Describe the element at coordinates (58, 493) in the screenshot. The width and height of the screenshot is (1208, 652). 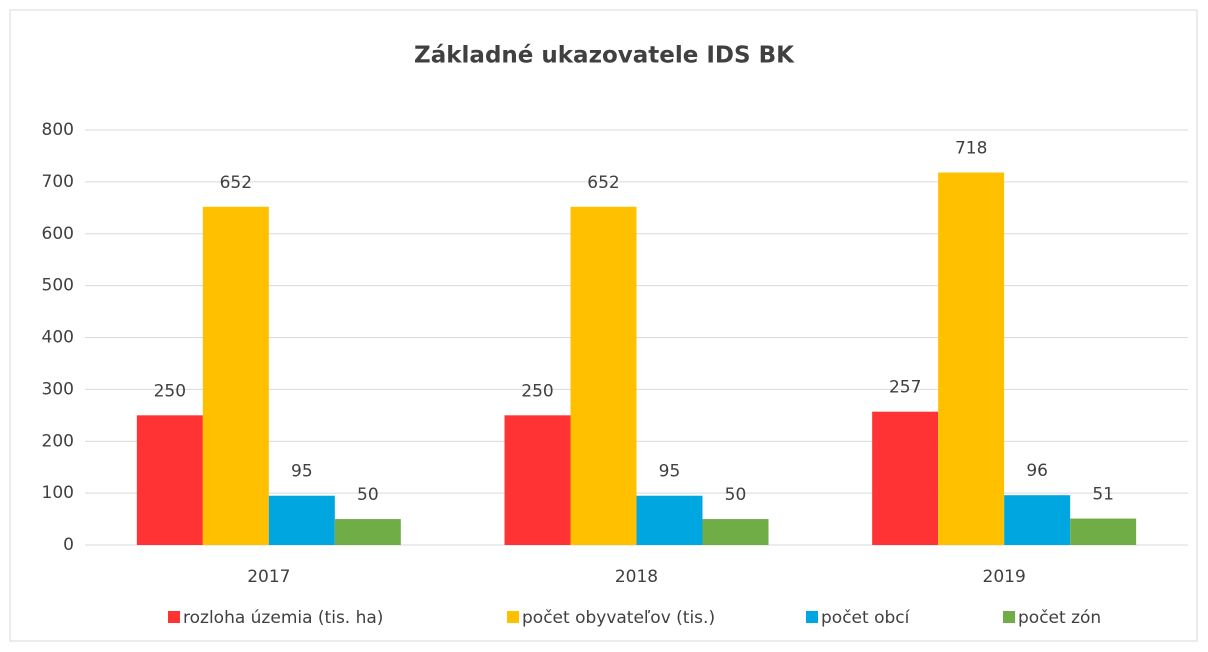
I see `y-tick-label: 100` at that location.